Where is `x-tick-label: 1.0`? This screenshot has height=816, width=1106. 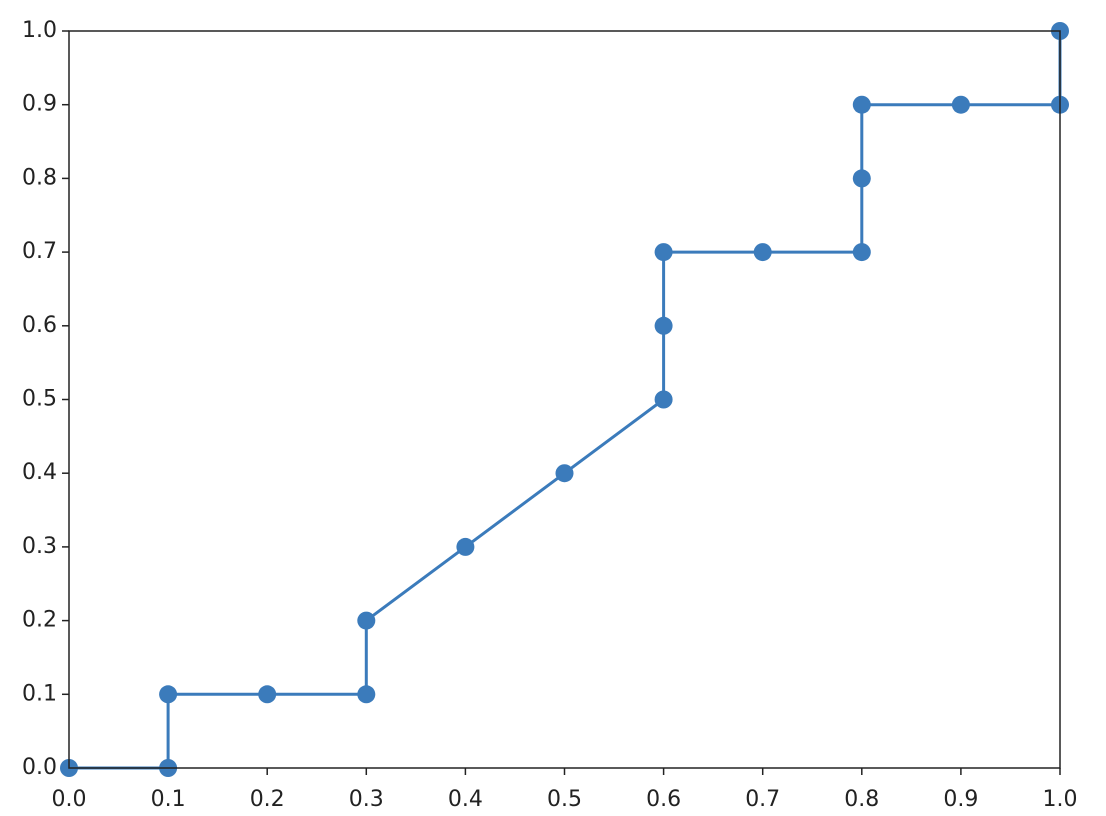
x-tick-label: 1.0 is located at coordinates (1060, 799).